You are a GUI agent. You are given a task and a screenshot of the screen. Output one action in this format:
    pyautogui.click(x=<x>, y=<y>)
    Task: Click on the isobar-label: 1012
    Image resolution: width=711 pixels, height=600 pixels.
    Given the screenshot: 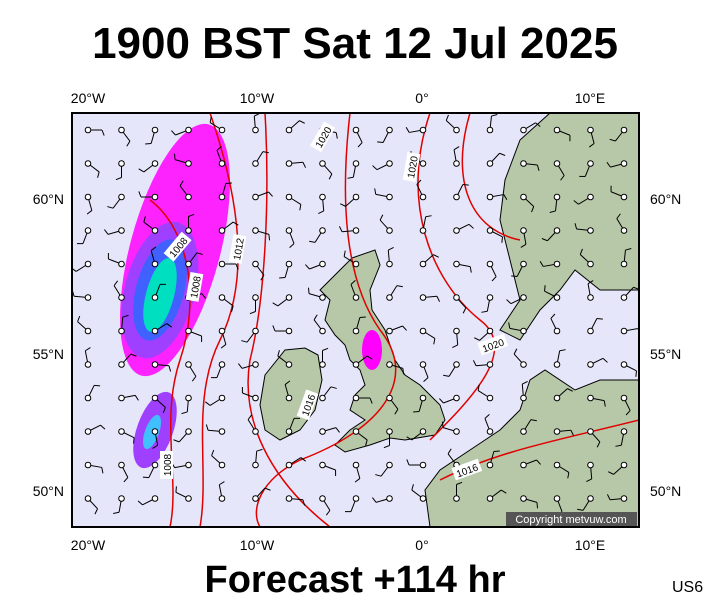 What is the action you would take?
    pyautogui.click(x=239, y=249)
    